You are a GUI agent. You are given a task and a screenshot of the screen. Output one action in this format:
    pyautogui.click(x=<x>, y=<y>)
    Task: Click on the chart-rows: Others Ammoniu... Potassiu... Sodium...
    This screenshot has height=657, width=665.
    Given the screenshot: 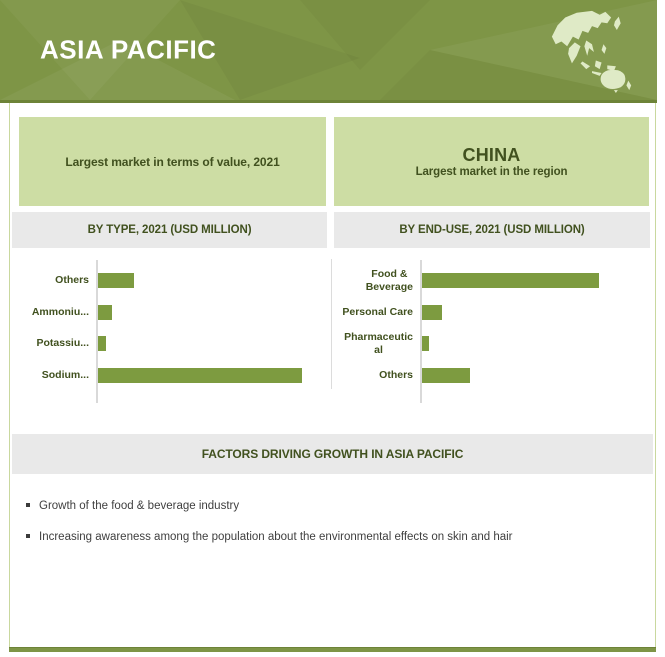 What is the action you would take?
    pyautogui.click(x=169, y=328)
    